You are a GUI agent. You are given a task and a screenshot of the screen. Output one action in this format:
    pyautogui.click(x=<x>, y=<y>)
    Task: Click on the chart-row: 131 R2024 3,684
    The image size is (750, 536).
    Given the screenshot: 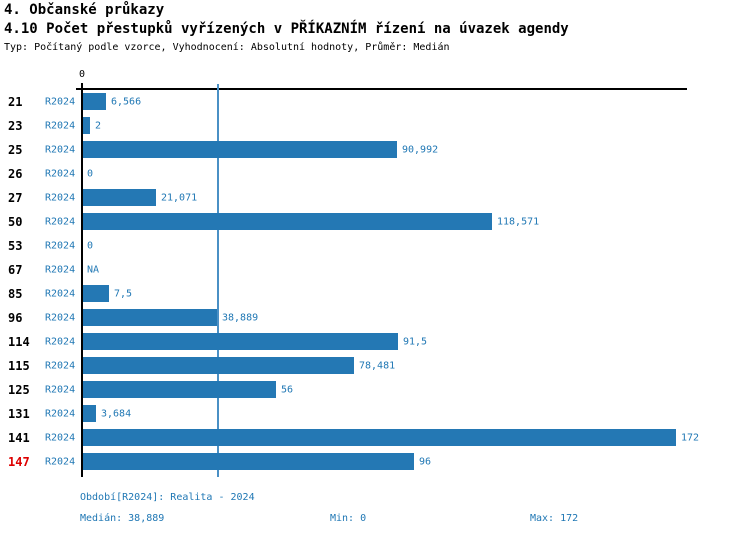 What is the action you would take?
    pyautogui.click(x=375, y=414)
    